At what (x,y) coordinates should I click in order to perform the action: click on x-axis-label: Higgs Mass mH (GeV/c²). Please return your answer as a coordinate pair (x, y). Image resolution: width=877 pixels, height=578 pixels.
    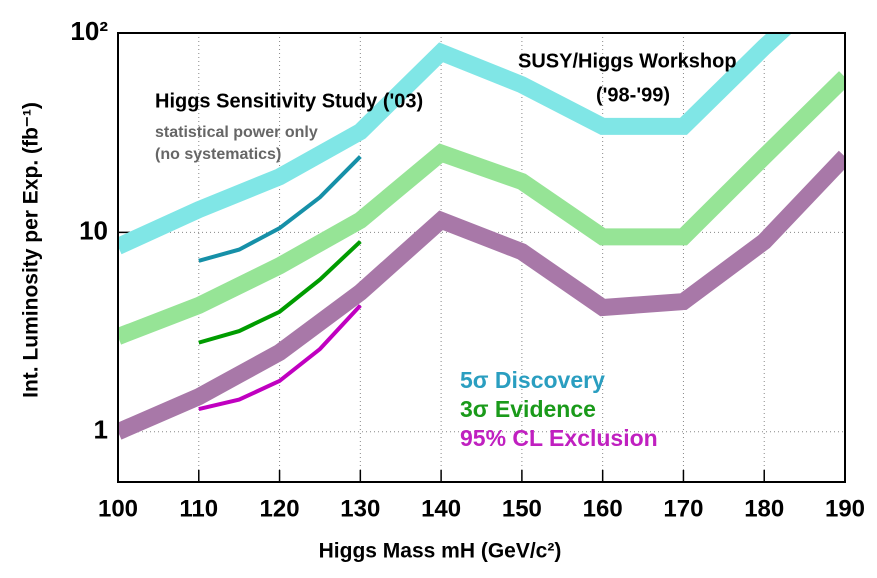
    Looking at the image, I should click on (440, 551).